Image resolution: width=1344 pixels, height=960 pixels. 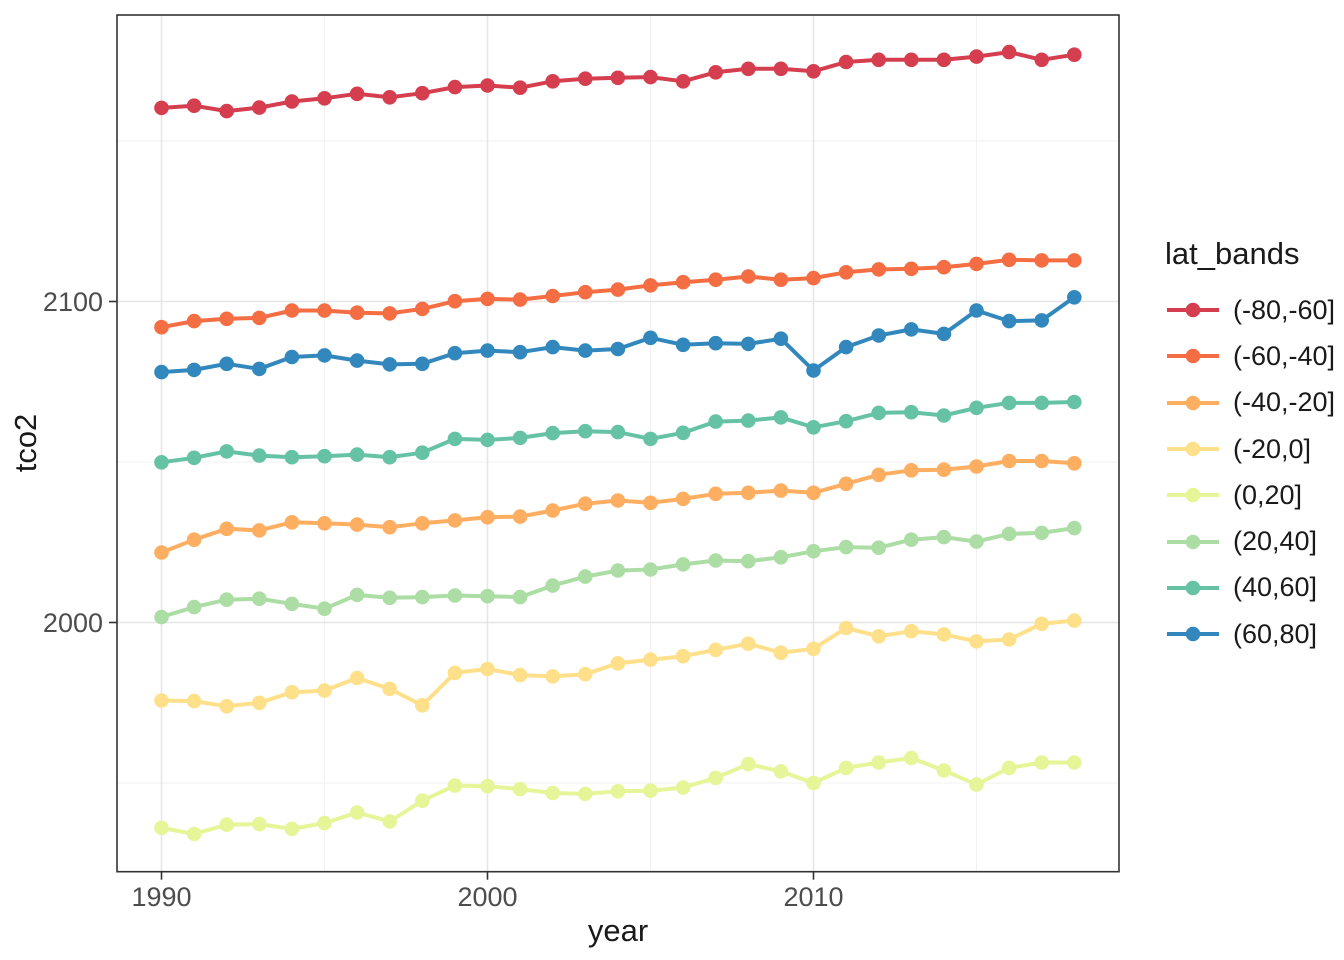 What do you see at coordinates (25, 443) in the screenshot?
I see `y-axis-title: tco2` at bounding box center [25, 443].